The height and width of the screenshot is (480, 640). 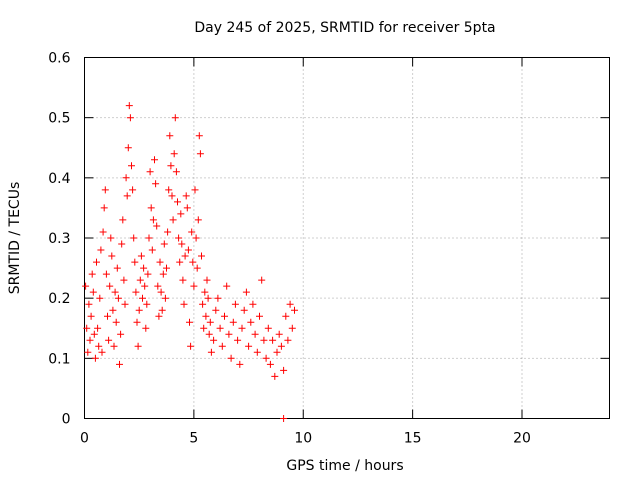 What do you see at coordinates (344, 466) in the screenshot?
I see `x-axis-label: GPS time / hours` at bounding box center [344, 466].